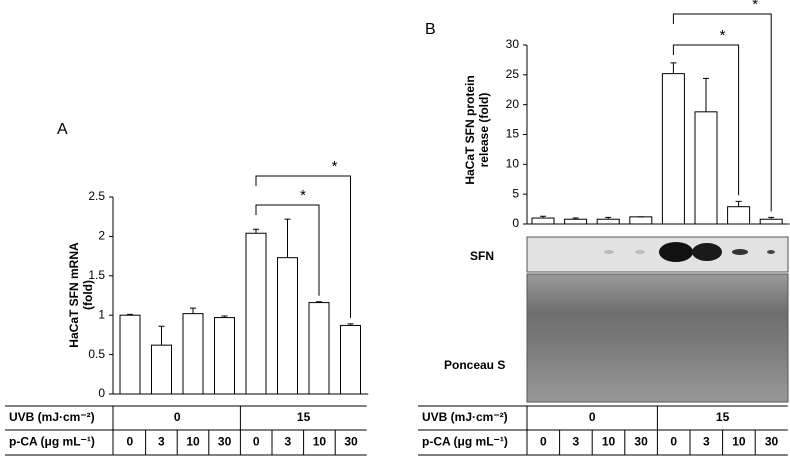  I want to click on sfn-blot, so click(657, 254).